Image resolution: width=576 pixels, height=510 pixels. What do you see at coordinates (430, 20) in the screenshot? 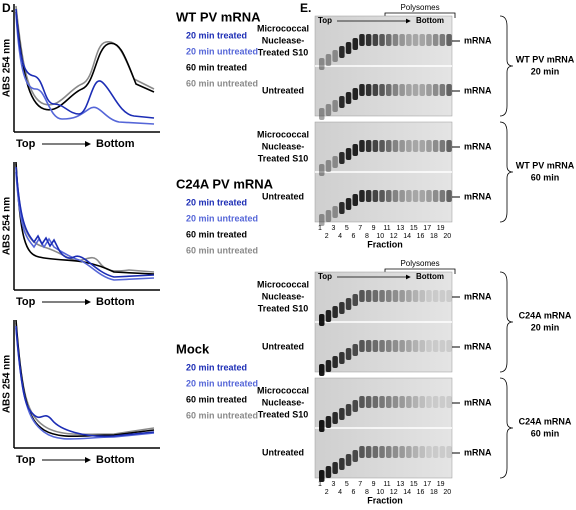
I see `gradient-bottom: Bottom` at bounding box center [430, 20].